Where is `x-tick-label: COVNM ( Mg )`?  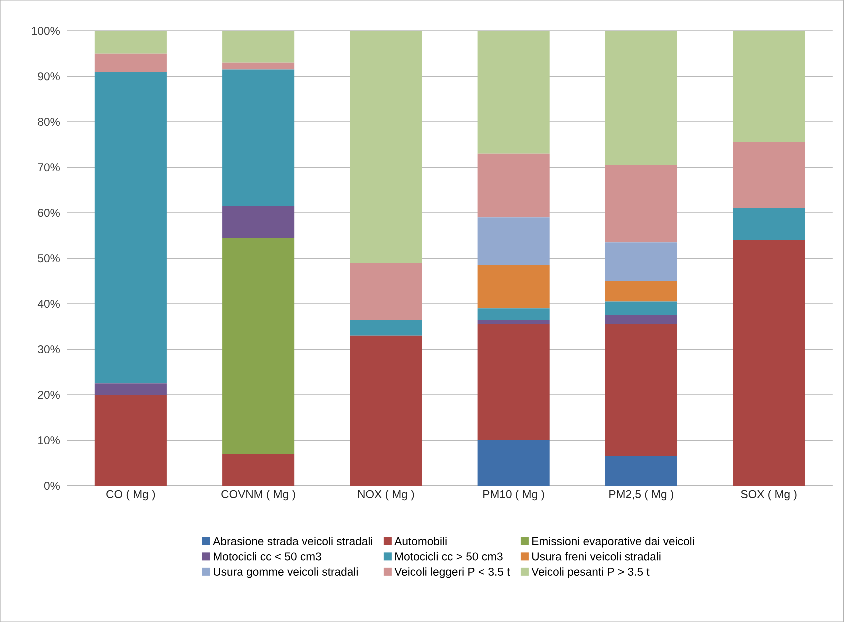
x-tick-label: COVNM ( Mg ) is located at coordinates (259, 495).